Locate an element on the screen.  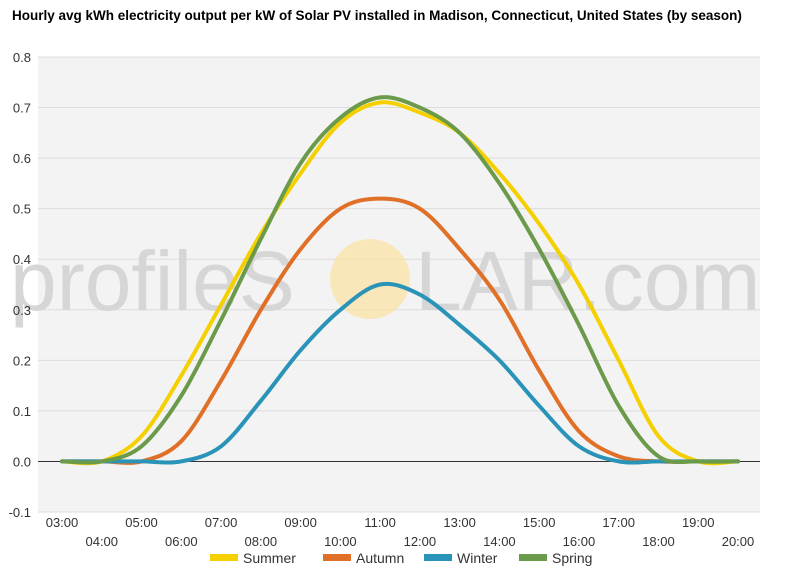
legend-item-spring: Spring is located at coordinates (555, 558).